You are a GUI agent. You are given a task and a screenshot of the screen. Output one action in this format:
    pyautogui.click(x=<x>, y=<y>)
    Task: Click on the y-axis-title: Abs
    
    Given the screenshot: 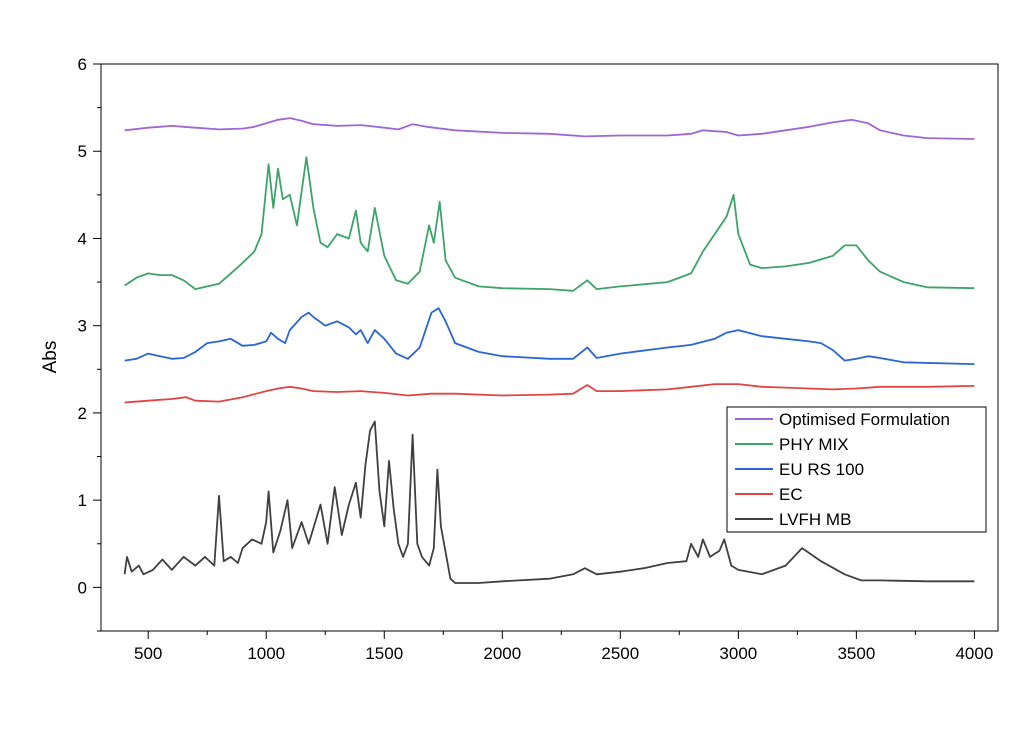 What is the action you would take?
    pyautogui.click(x=50, y=357)
    